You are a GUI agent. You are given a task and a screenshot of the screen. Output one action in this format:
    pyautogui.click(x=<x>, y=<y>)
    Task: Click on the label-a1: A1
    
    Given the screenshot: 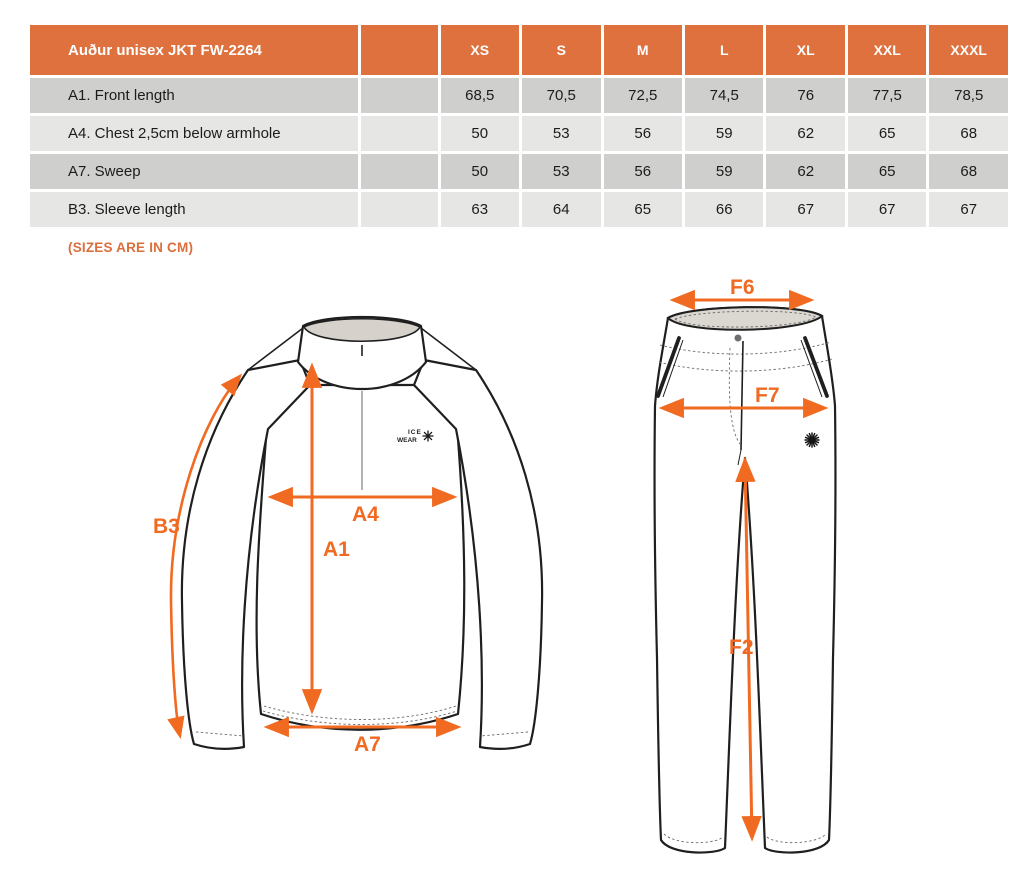 What is the action you would take?
    pyautogui.click(x=336, y=549)
    